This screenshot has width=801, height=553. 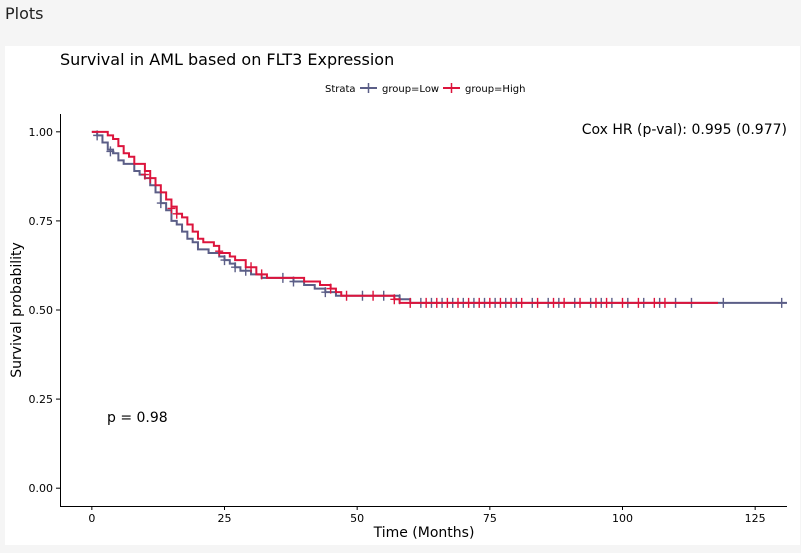 What do you see at coordinates (755, 518) in the screenshot?
I see `x-tick-label: 125` at bounding box center [755, 518].